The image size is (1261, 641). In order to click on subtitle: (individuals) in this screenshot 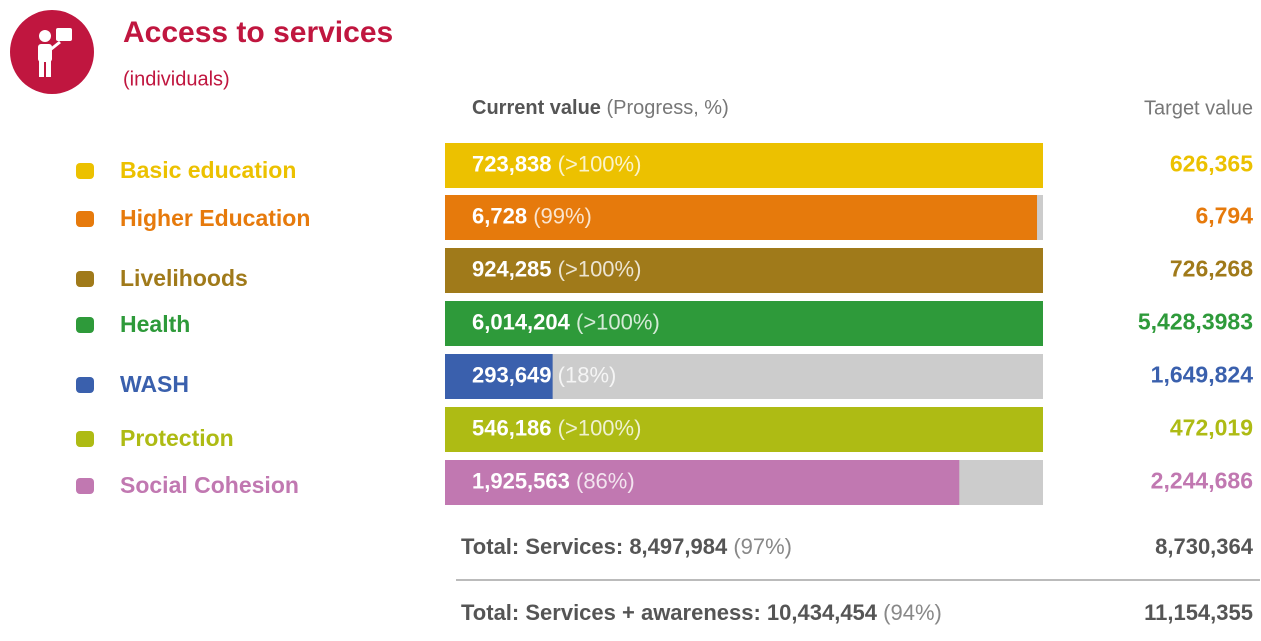, I will do `click(176, 79)`.